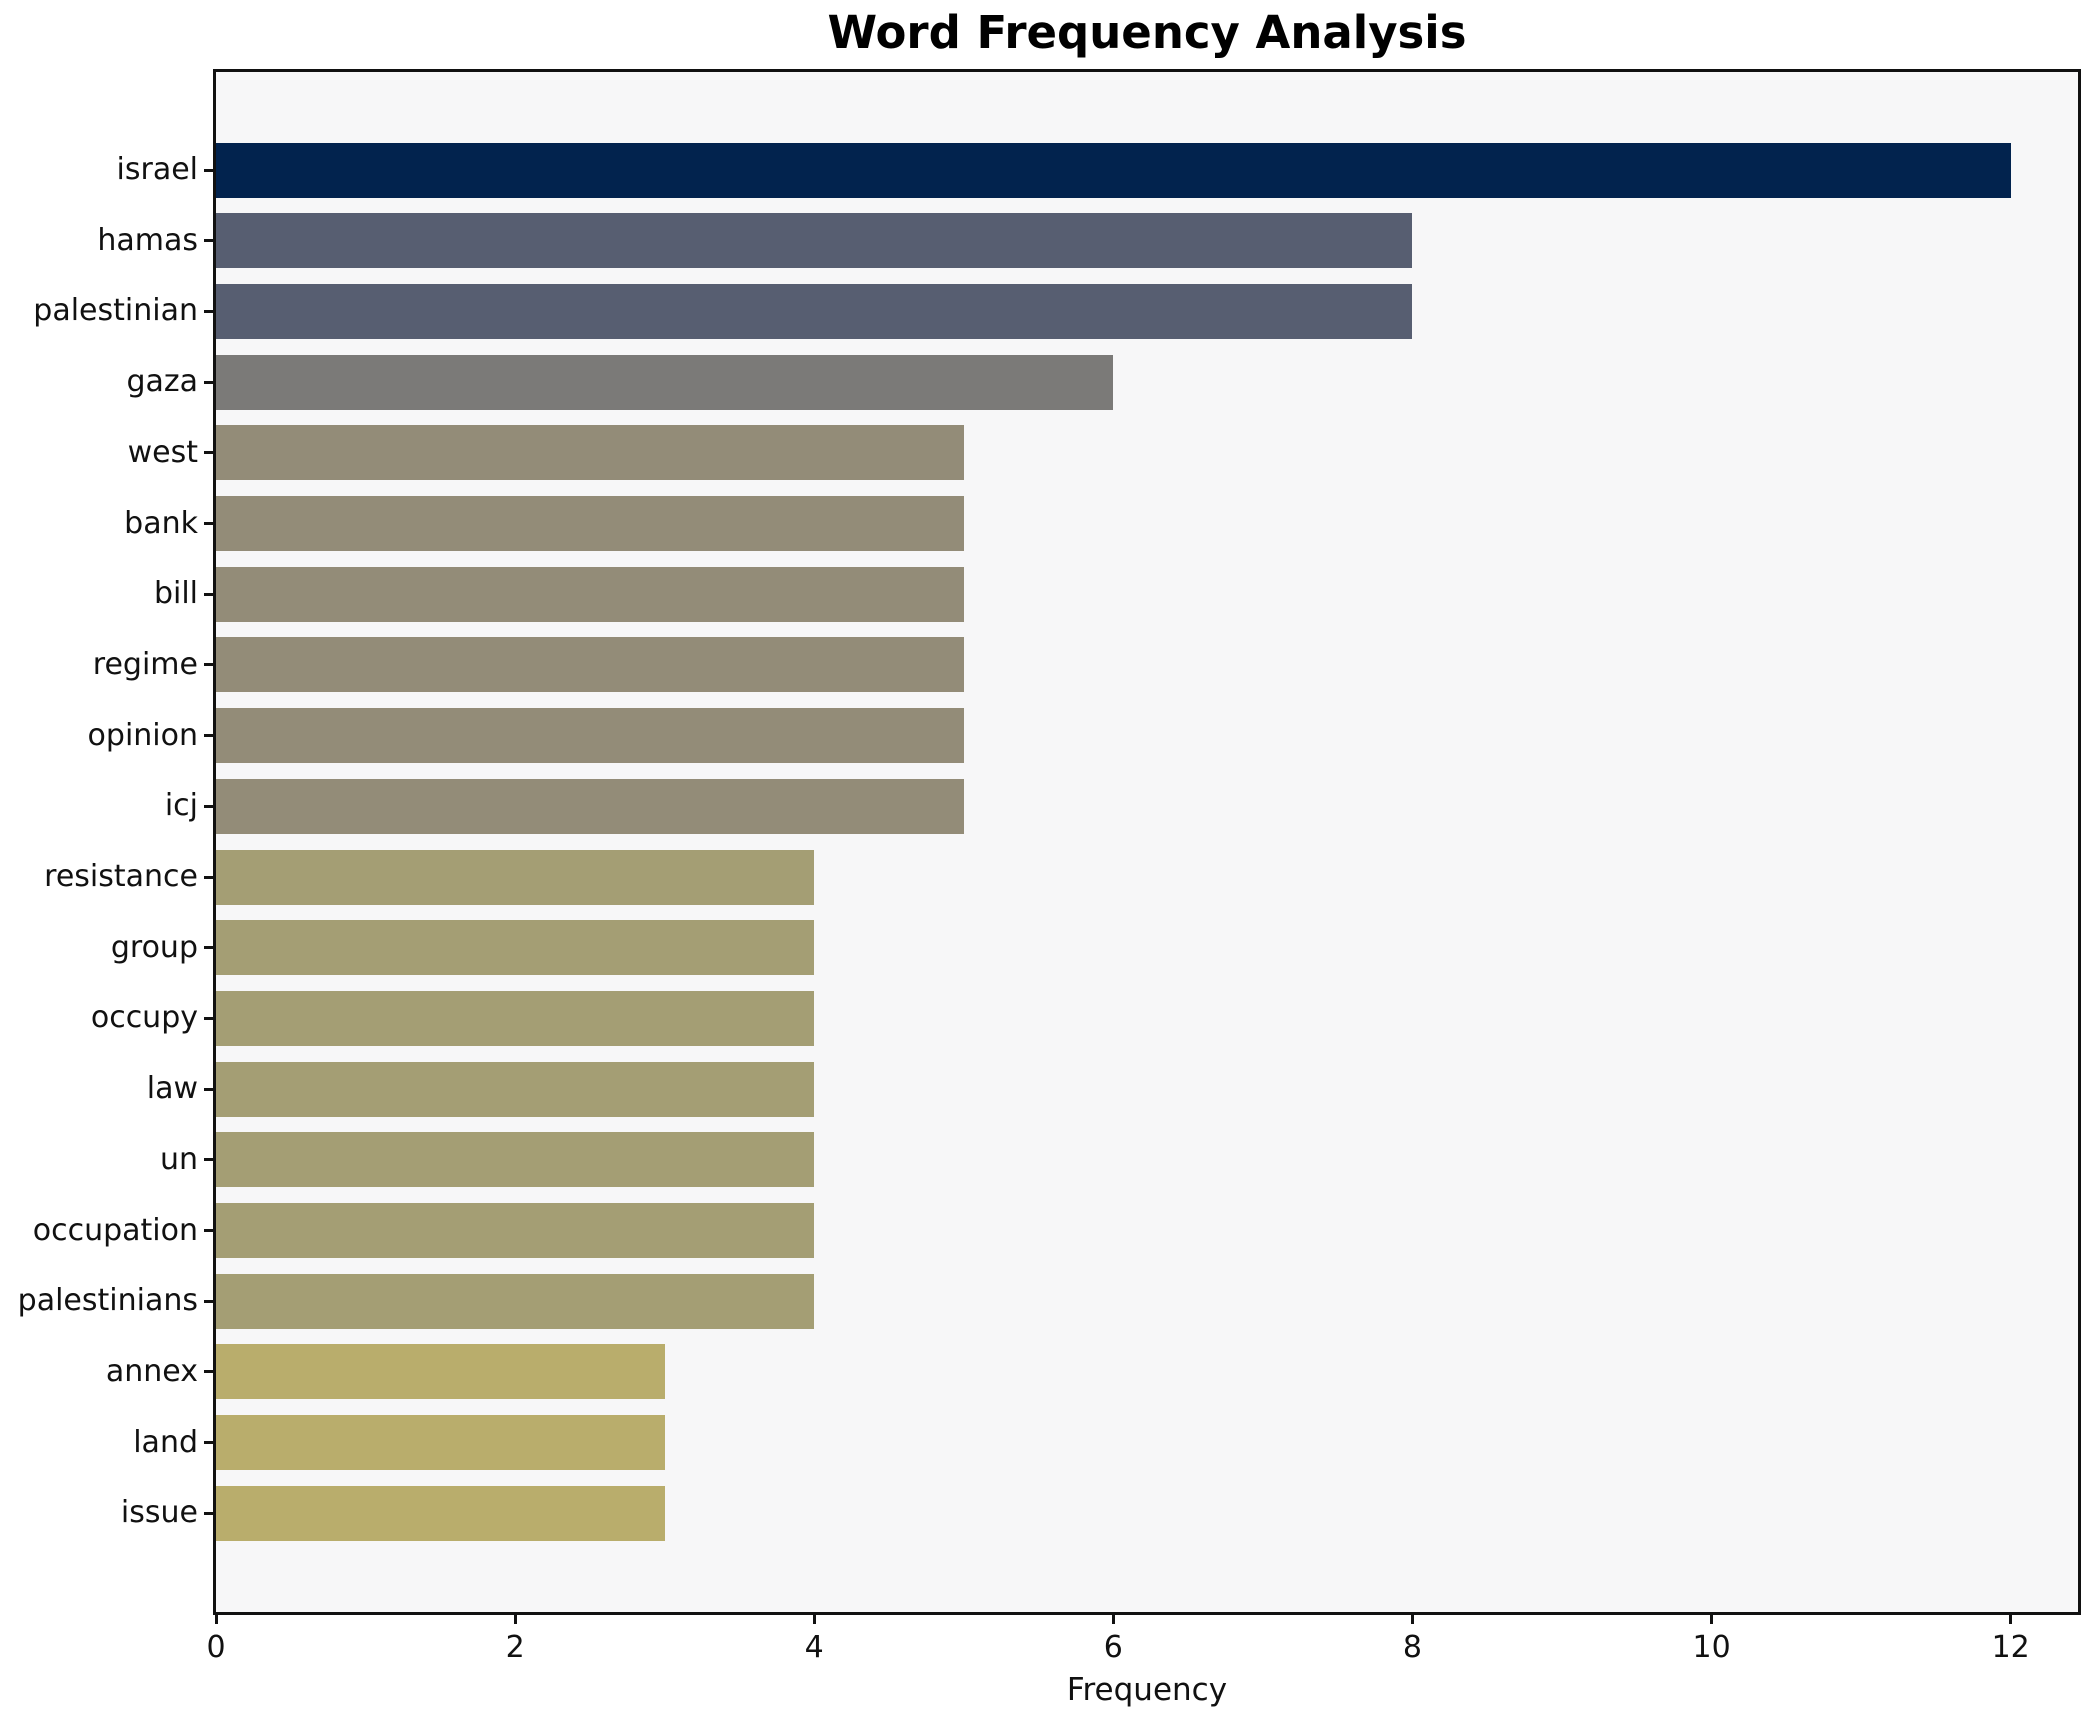 The image size is (2095, 1722). I want to click on y-tick-label-israel: israel, so click(157, 169).